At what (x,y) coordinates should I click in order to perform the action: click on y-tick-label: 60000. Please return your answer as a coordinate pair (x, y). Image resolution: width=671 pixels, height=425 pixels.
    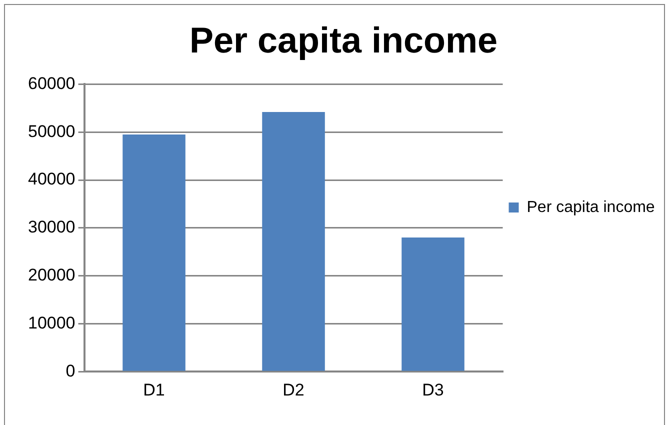
    Looking at the image, I should click on (52, 83).